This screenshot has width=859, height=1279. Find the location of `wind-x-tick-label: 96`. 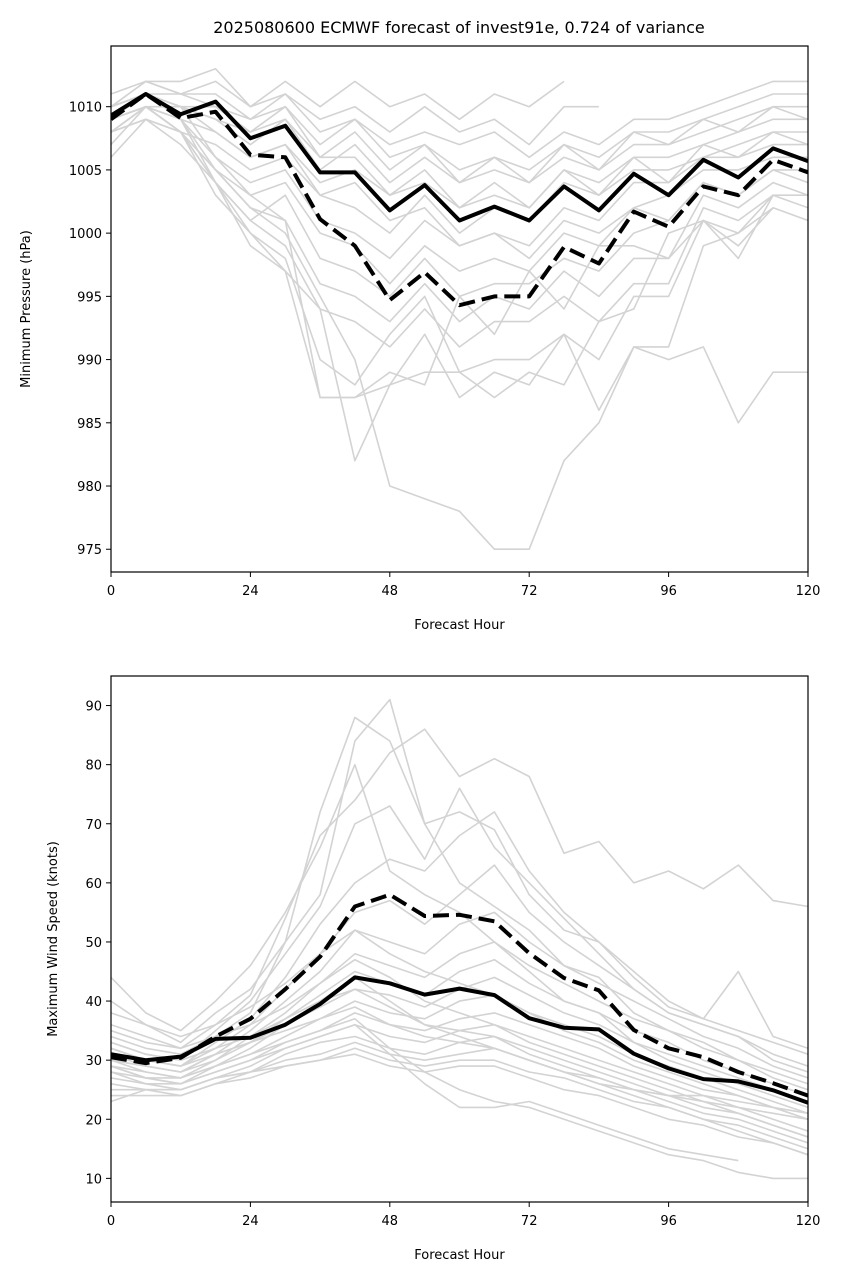

wind-x-tick-label: 96 is located at coordinates (668, 1221).